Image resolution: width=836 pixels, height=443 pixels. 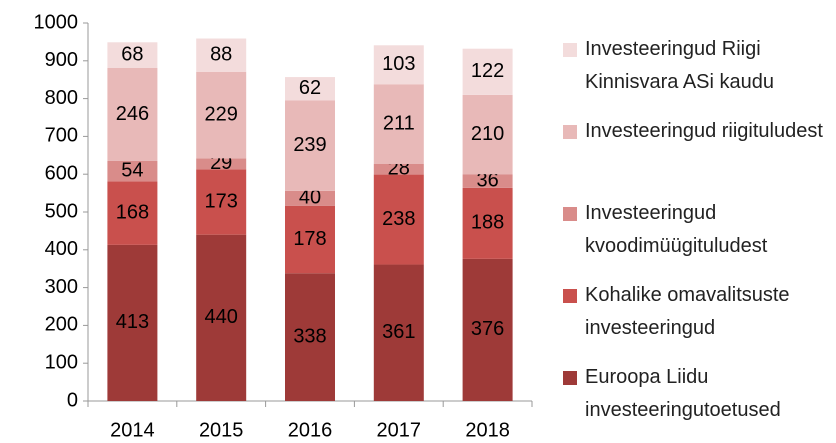 I want to click on data-label: 440, so click(x=221, y=317).